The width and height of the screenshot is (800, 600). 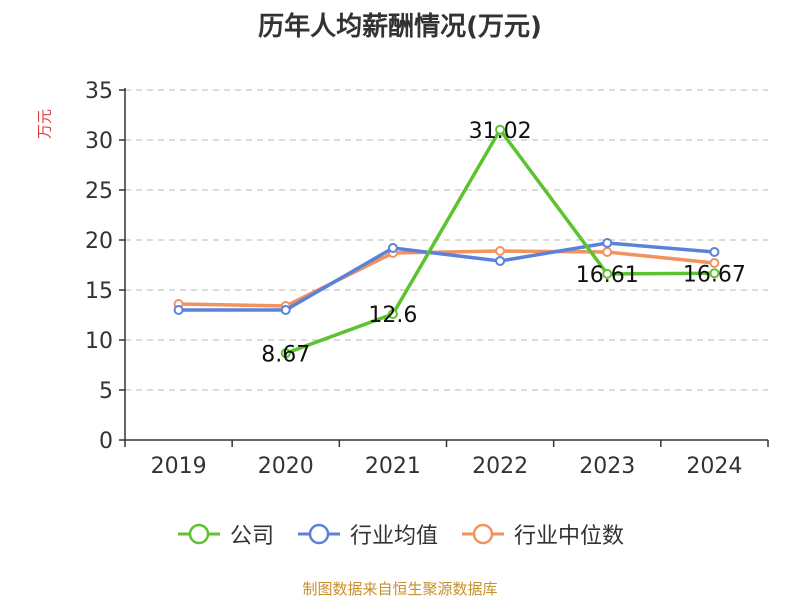 What do you see at coordinates (99, 191) in the screenshot?
I see `y-tick-label: 25` at bounding box center [99, 191].